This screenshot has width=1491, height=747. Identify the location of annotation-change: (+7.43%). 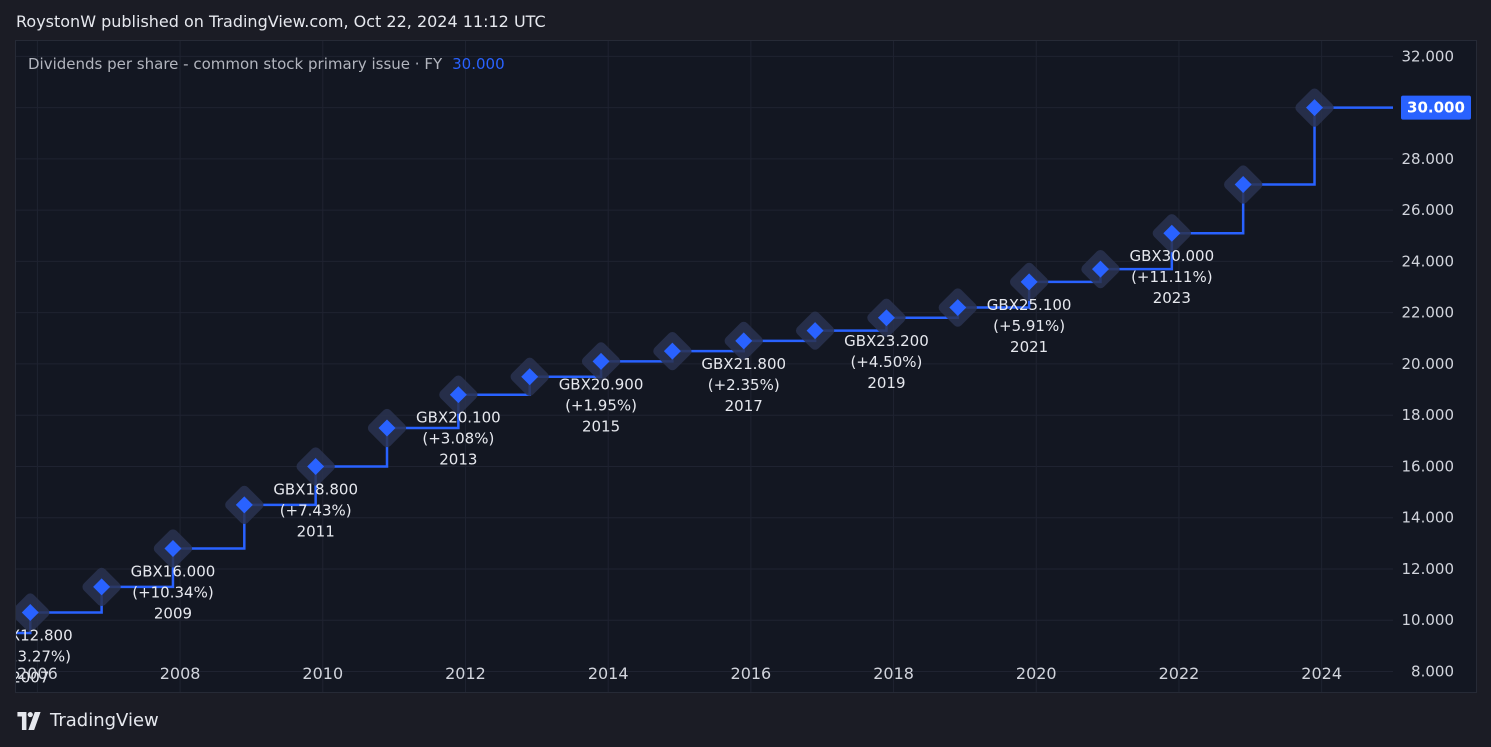
(316, 510).